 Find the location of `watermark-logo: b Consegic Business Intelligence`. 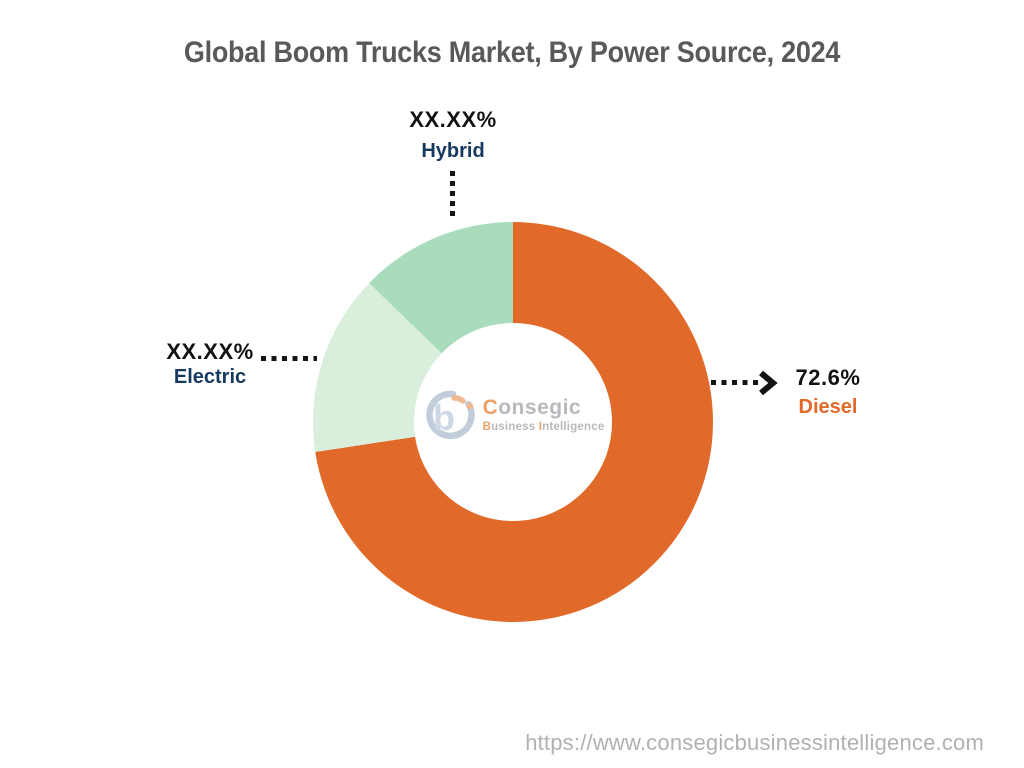

watermark-logo: b Consegic Business Intelligence is located at coordinates (513, 415).